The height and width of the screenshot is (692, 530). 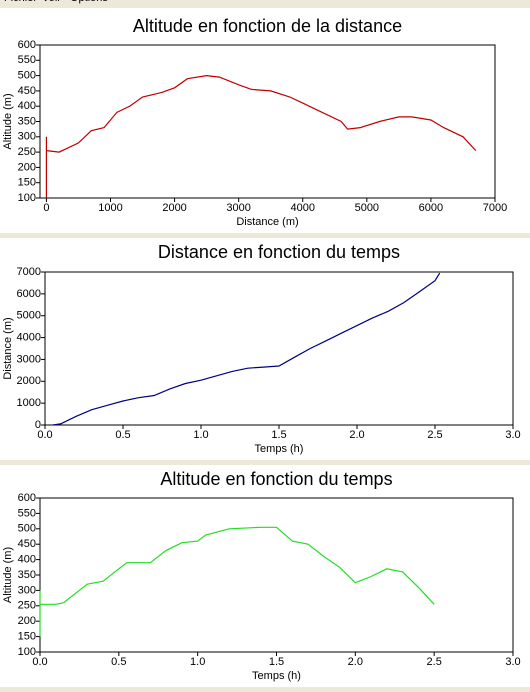 What do you see at coordinates (38, 425) in the screenshot?
I see `y-tick-label: 0` at bounding box center [38, 425].